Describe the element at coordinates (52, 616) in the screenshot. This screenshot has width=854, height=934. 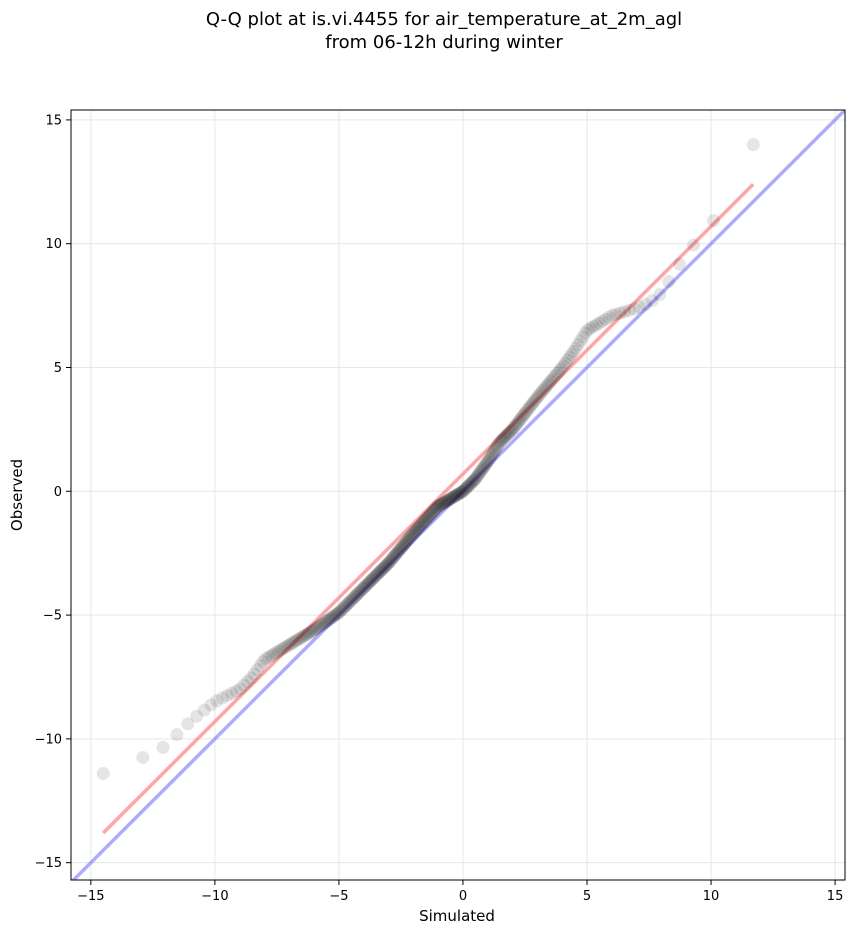
I see `y-tick-label: −5` at that location.